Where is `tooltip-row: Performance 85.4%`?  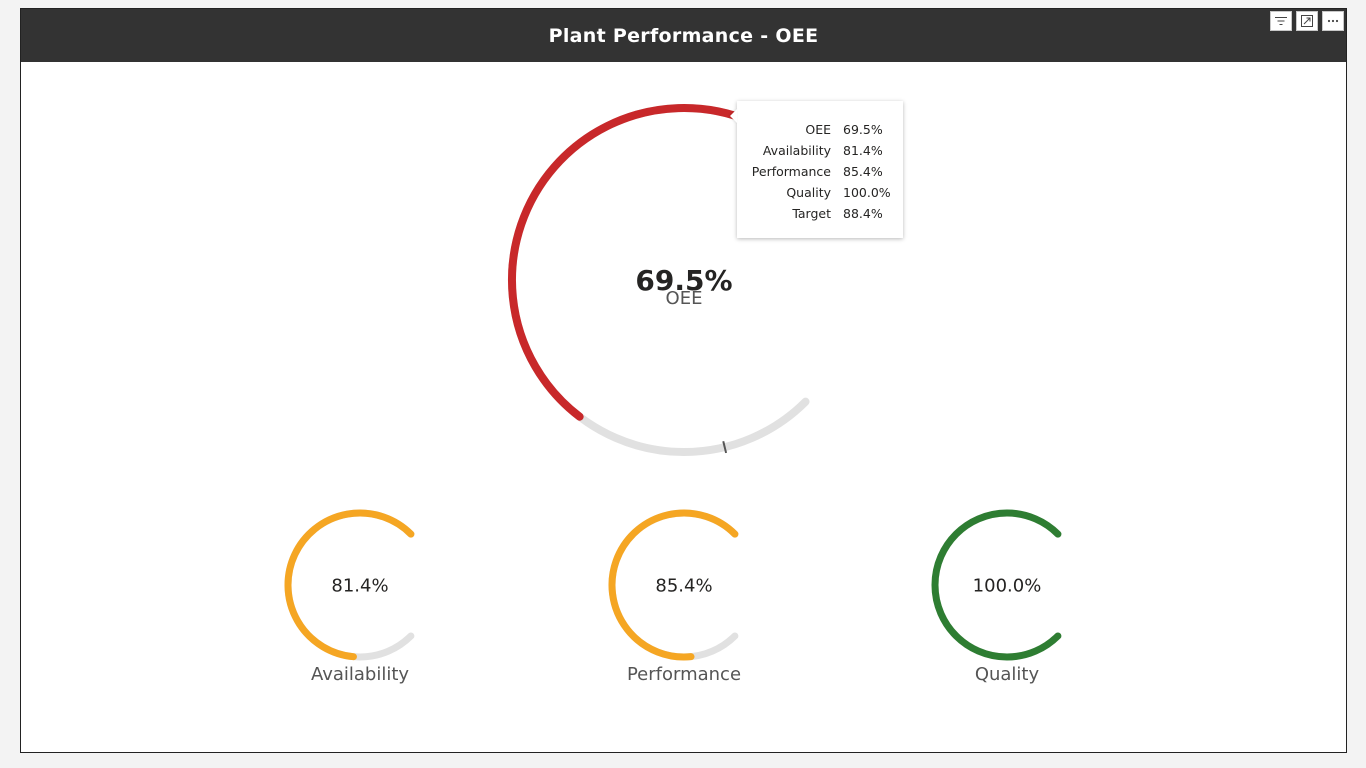 tooltip-row: Performance 85.4% is located at coordinates (820, 171).